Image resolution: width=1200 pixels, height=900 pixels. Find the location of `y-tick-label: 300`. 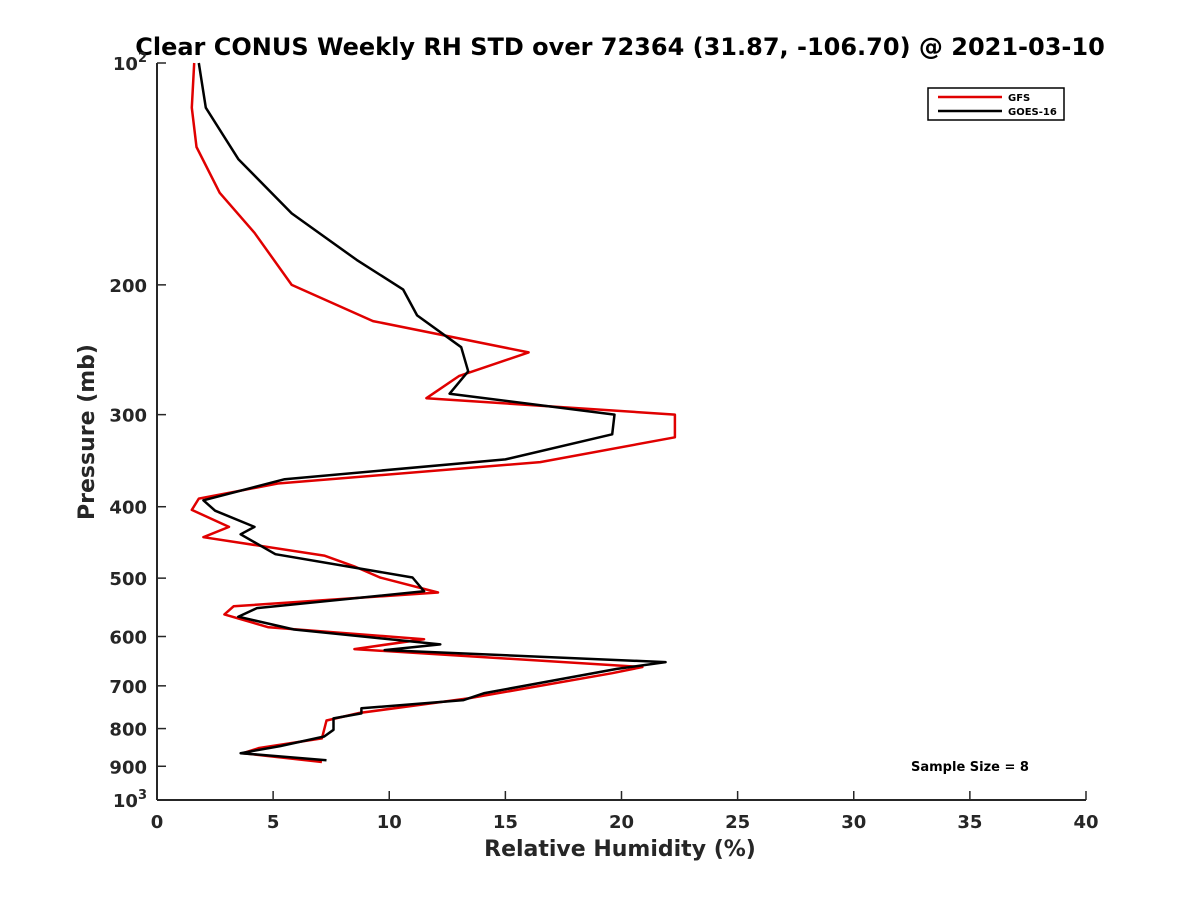

y-tick-label: 300 is located at coordinates (128, 416).